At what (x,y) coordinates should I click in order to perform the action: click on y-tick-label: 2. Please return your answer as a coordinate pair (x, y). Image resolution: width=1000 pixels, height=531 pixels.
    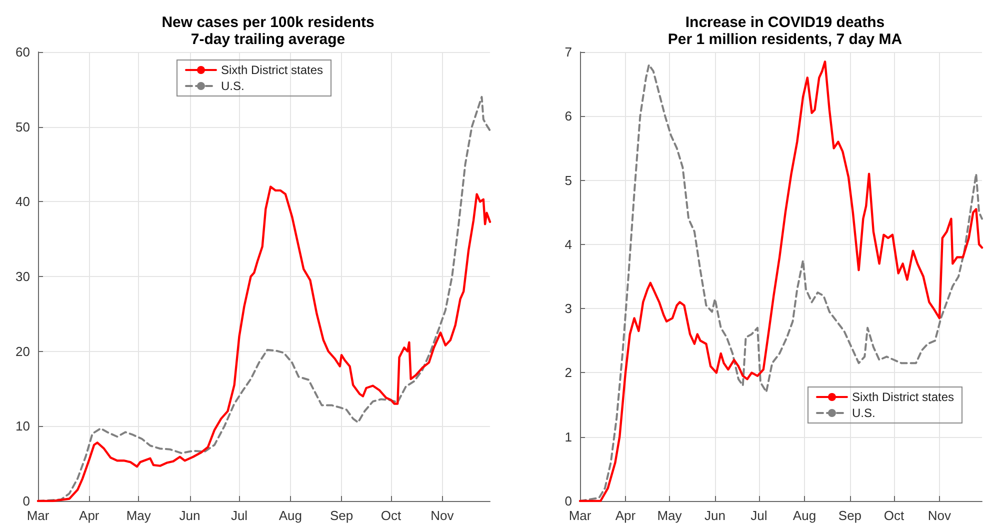
    Looking at the image, I should click on (568, 372).